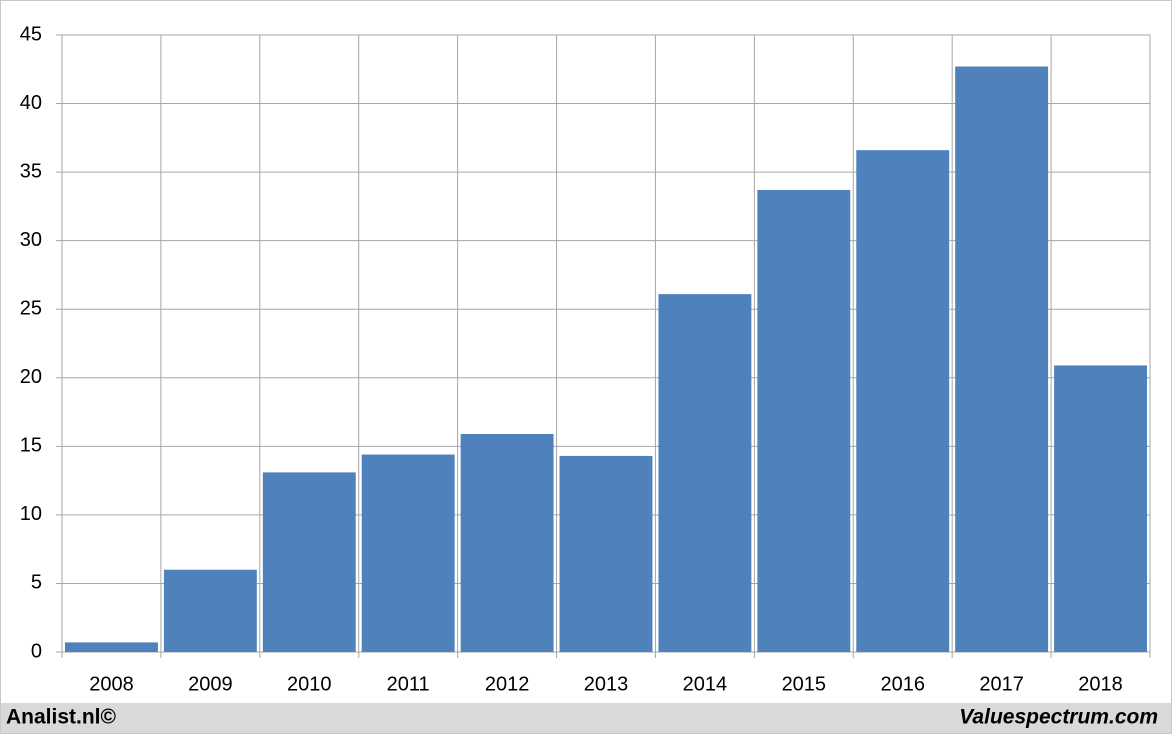 This screenshot has width=1172, height=734. What do you see at coordinates (309, 684) in the screenshot?
I see `x-tick-label: 2010` at bounding box center [309, 684].